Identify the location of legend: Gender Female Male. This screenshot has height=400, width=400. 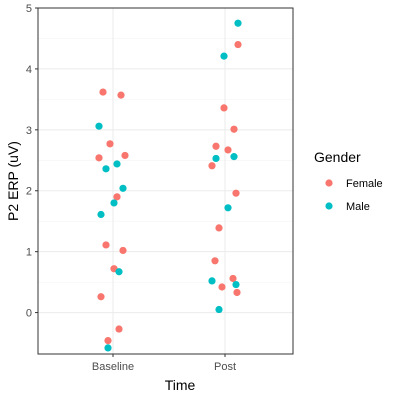
(348, 181).